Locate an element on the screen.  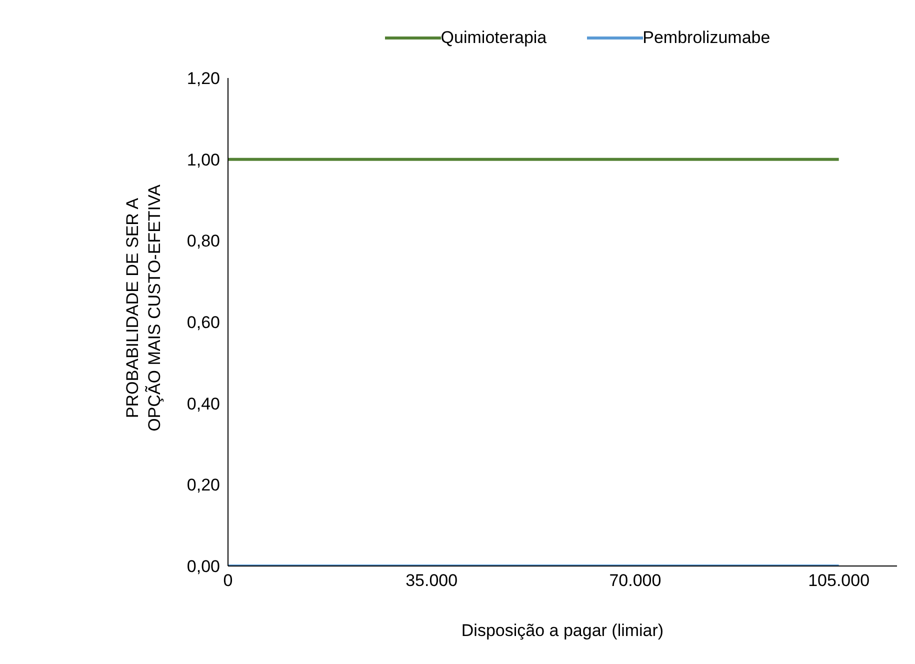
x-tick-label: 0 is located at coordinates (228, 580).